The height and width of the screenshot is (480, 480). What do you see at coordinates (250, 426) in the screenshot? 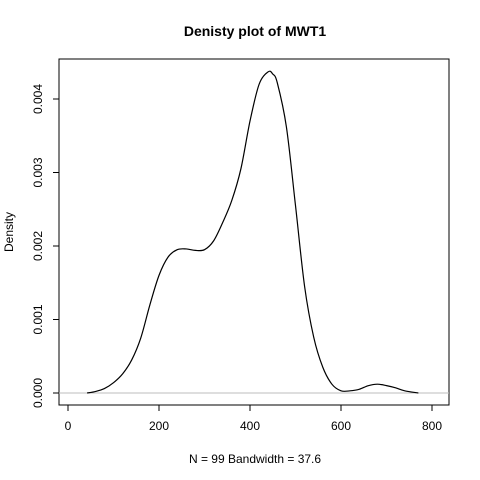
I see `x-tick-label-2: 400` at bounding box center [250, 426].